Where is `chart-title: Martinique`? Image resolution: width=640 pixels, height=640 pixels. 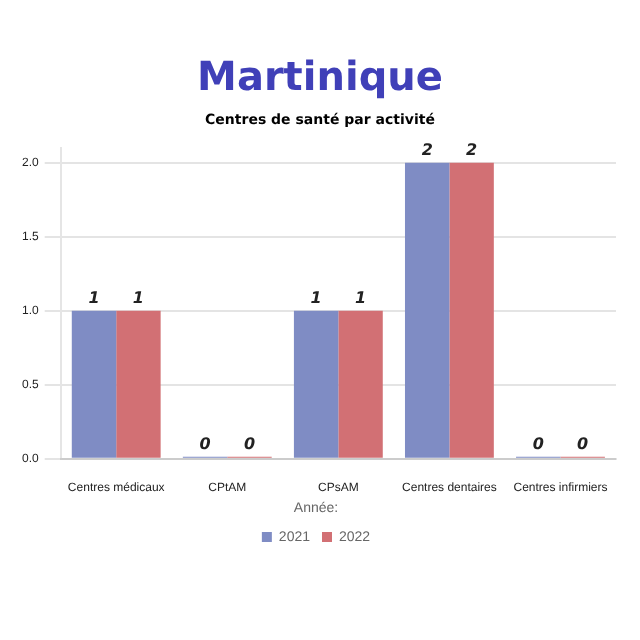
chart-title: Martinique is located at coordinates (320, 76).